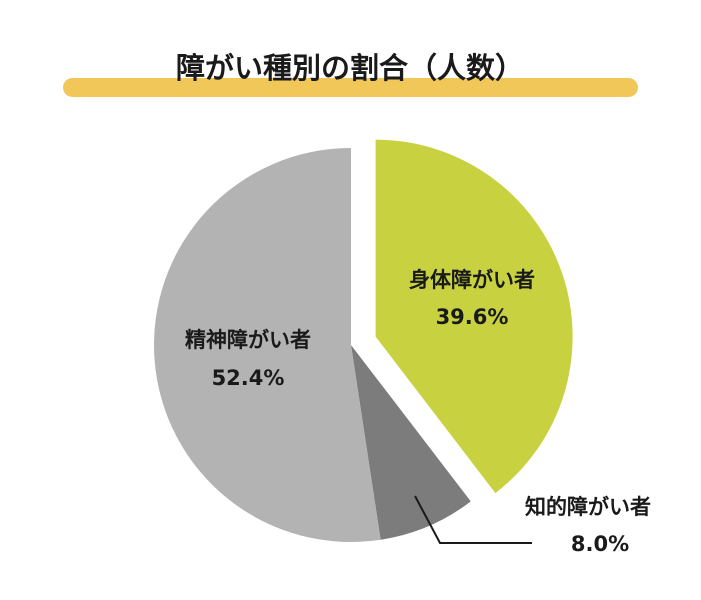 The width and height of the screenshot is (701, 600). What do you see at coordinates (248, 378) in the screenshot?
I see `slice-value-mental: 52.4%` at bounding box center [248, 378].